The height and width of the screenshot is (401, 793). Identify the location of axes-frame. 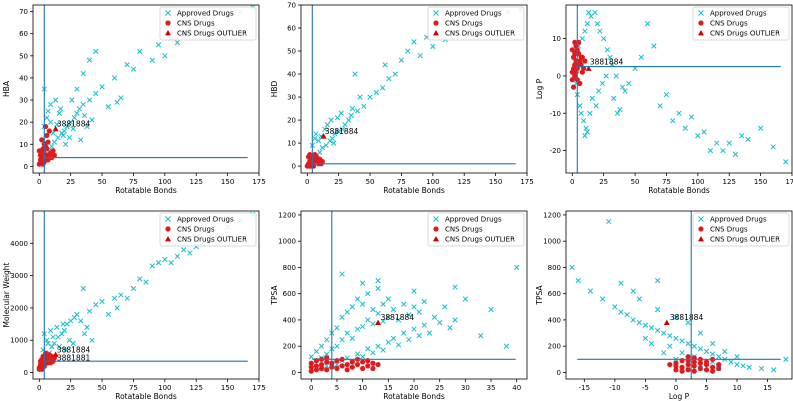
(146, 89).